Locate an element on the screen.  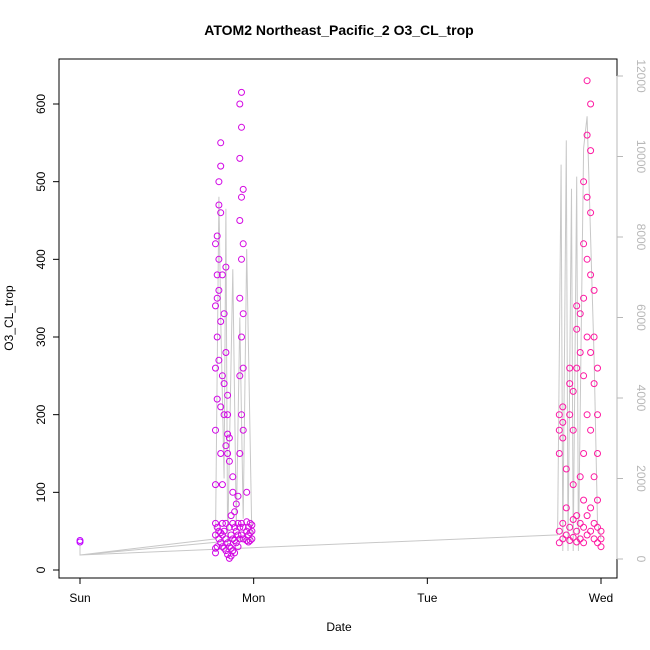
right-tick-label: 10000 is located at coordinates (641, 157).